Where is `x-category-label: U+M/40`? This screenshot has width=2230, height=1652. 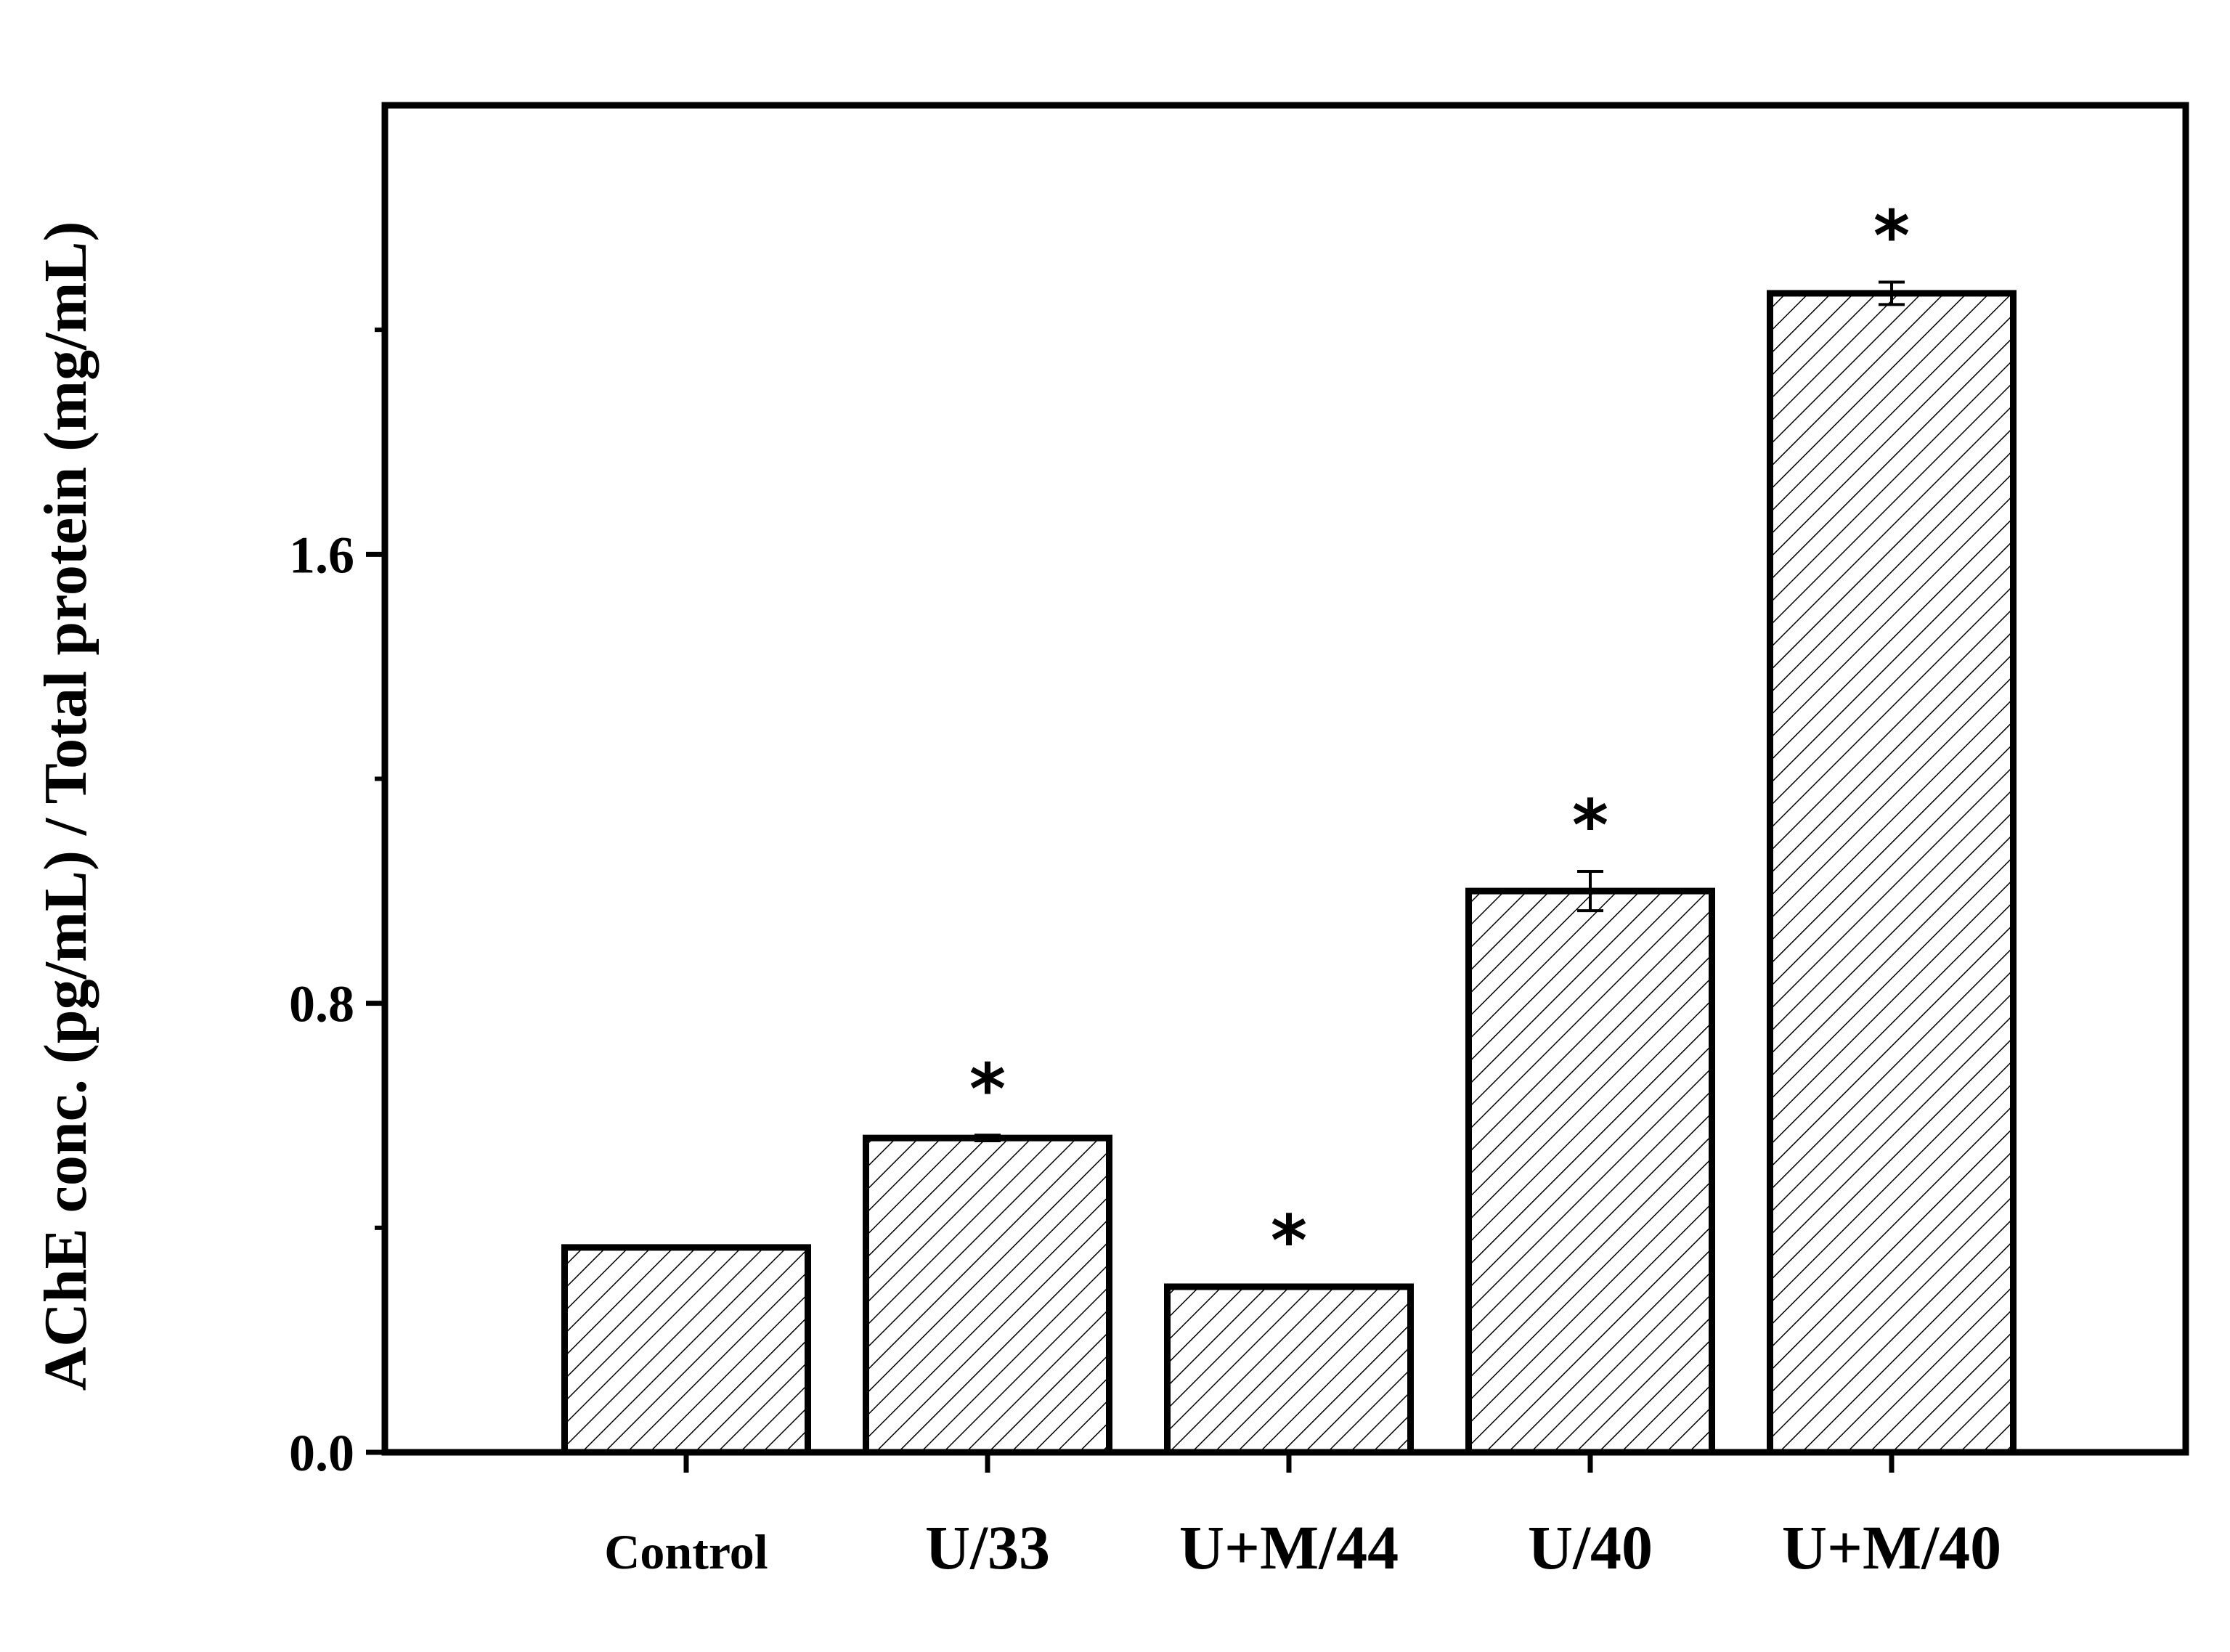
x-category-label: U+M/40 is located at coordinates (1891, 1547).